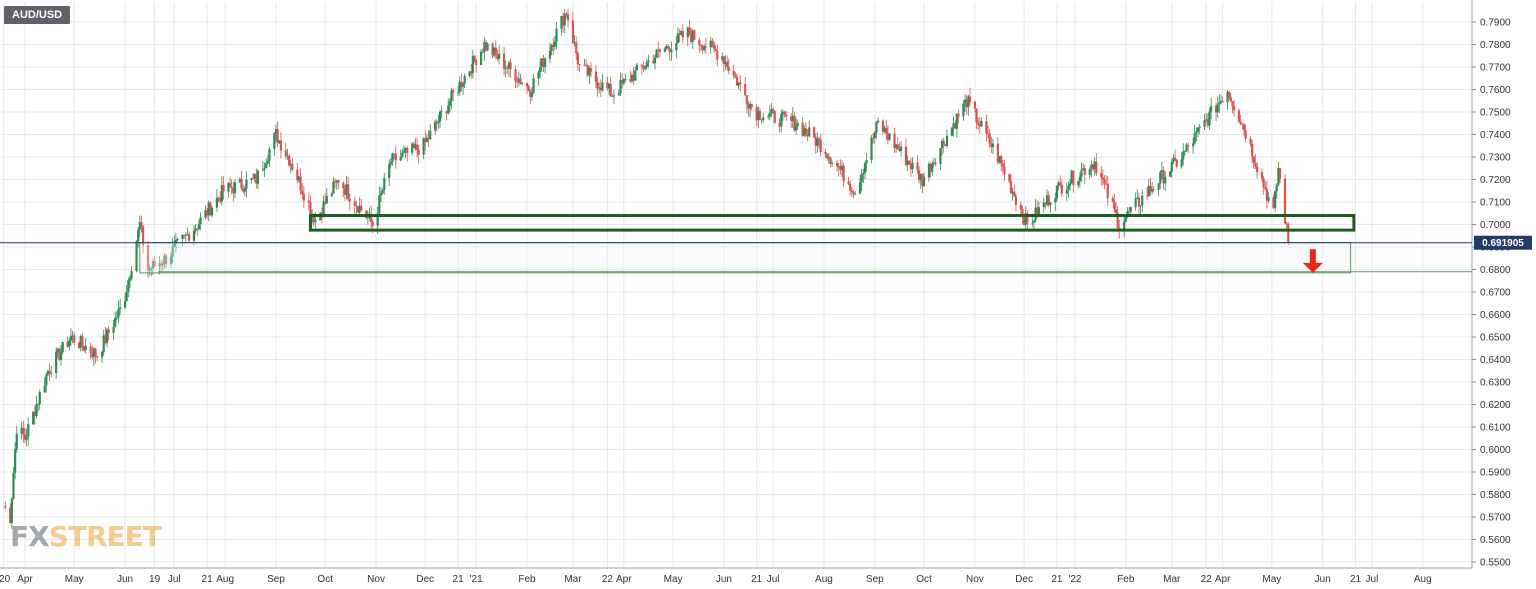 The image size is (1536, 589). What do you see at coordinates (1495, 68) in the screenshot?
I see `y-tick-label: 0.7700` at bounding box center [1495, 68].